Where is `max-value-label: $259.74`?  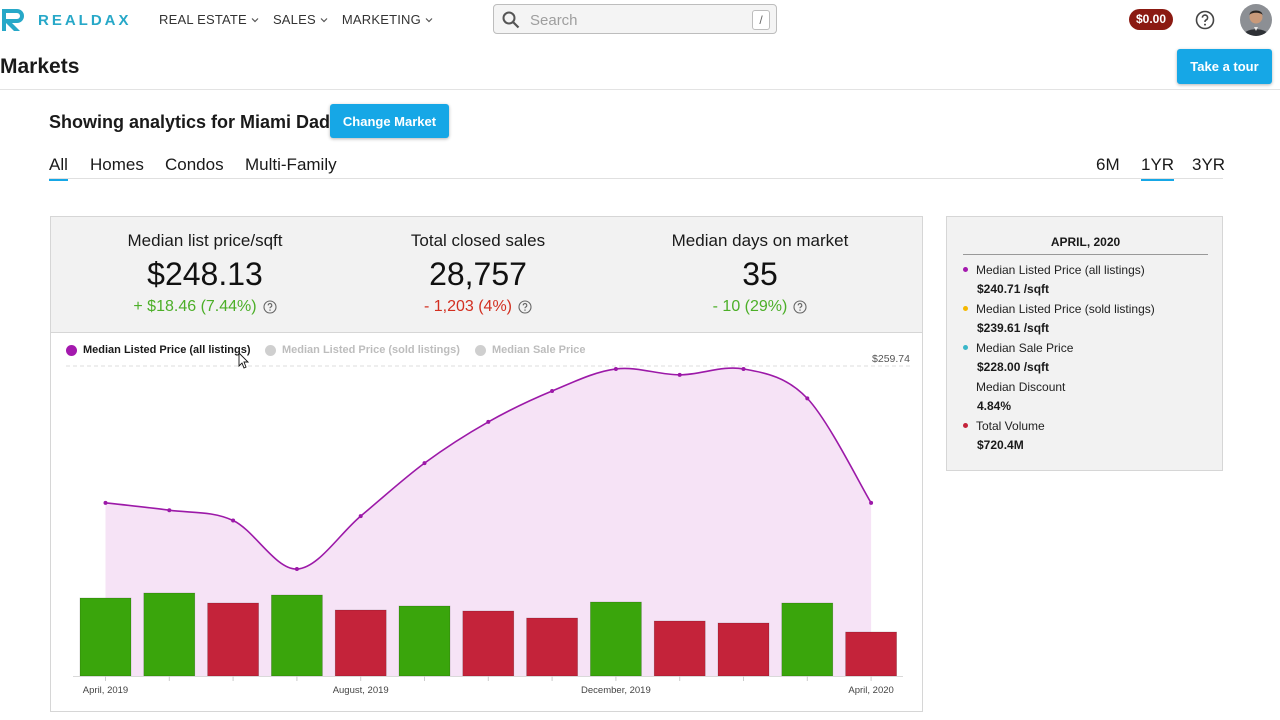
max-value-label: $259.74 is located at coordinates (891, 359).